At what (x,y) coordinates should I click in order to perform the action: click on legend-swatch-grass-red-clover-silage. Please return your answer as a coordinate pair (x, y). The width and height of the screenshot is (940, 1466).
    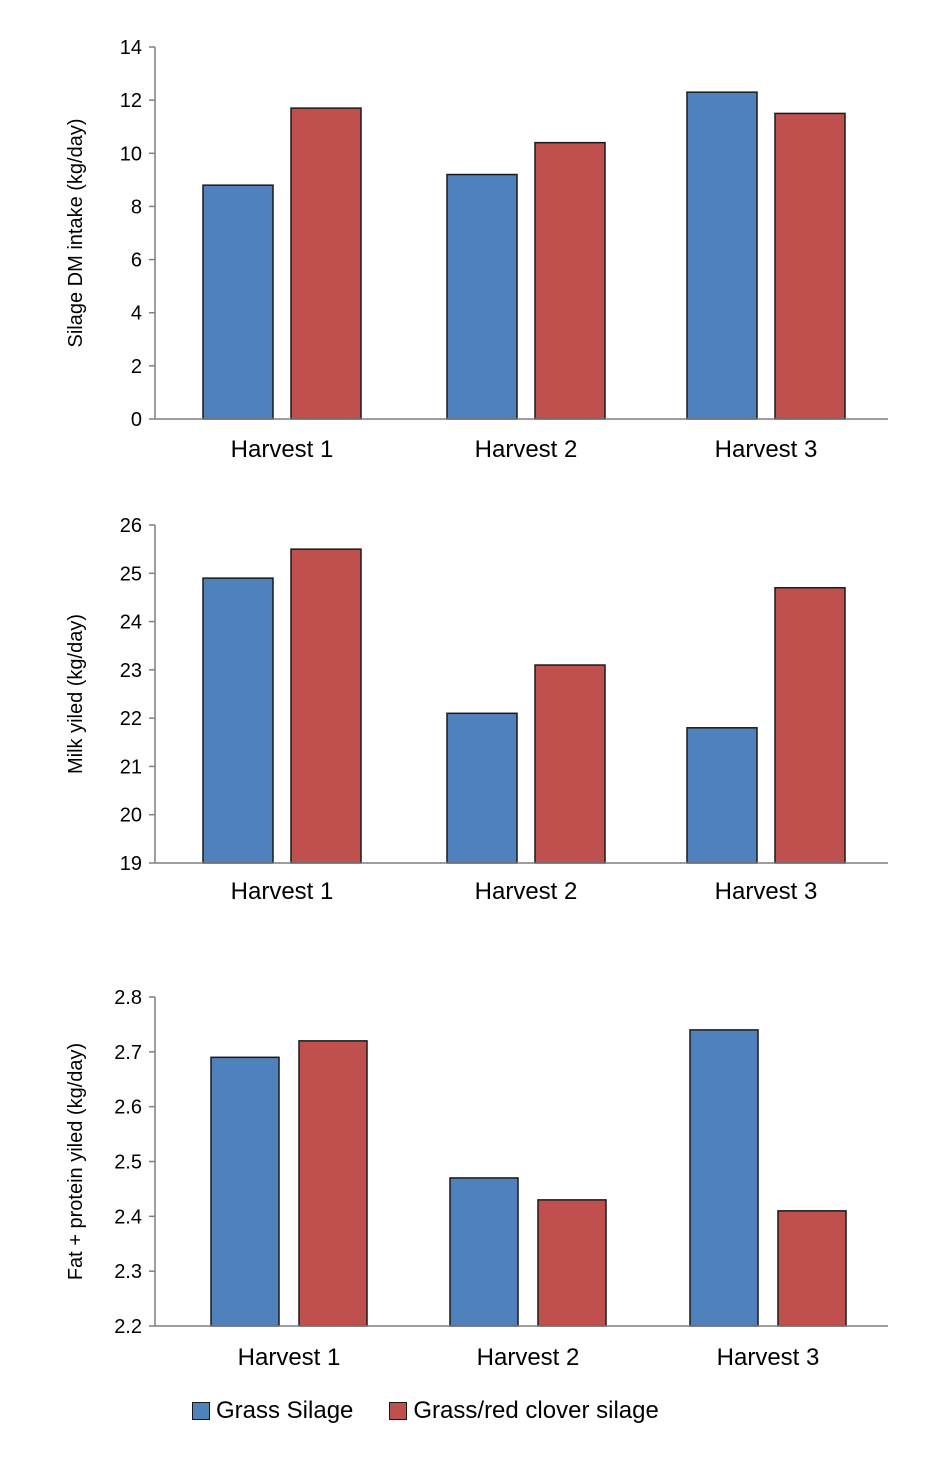
    Looking at the image, I should click on (398, 1411).